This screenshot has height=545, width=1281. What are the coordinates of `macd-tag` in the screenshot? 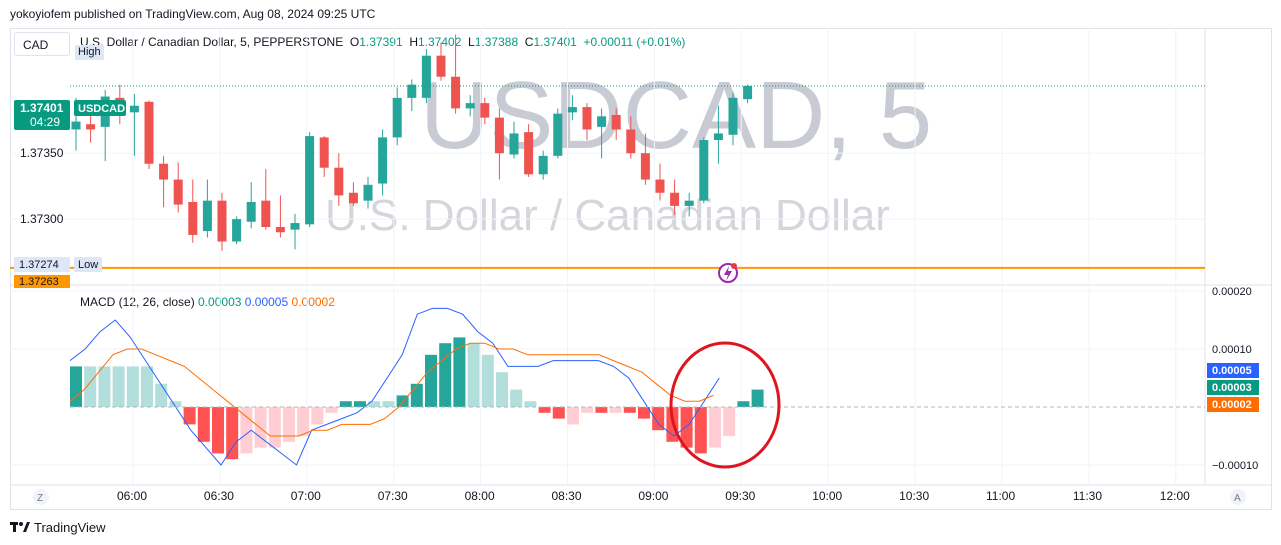 It's located at (1233, 370).